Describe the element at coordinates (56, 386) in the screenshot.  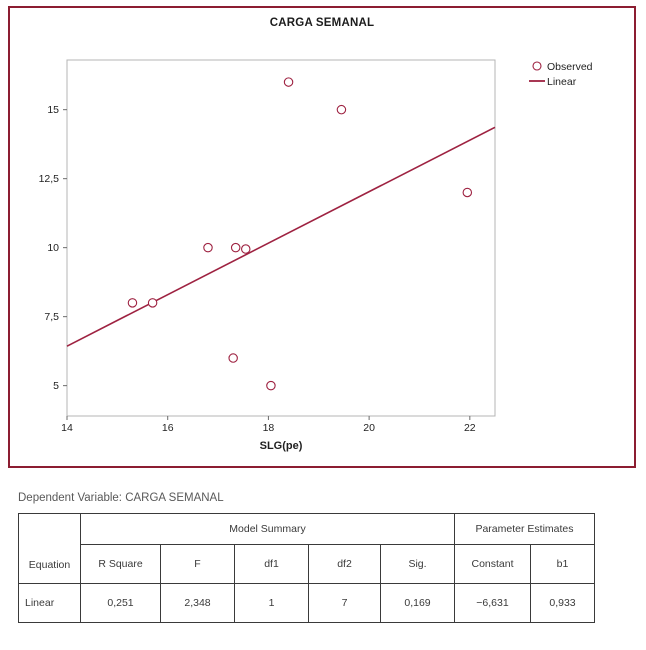
I see `y-tick-label: 5` at that location.